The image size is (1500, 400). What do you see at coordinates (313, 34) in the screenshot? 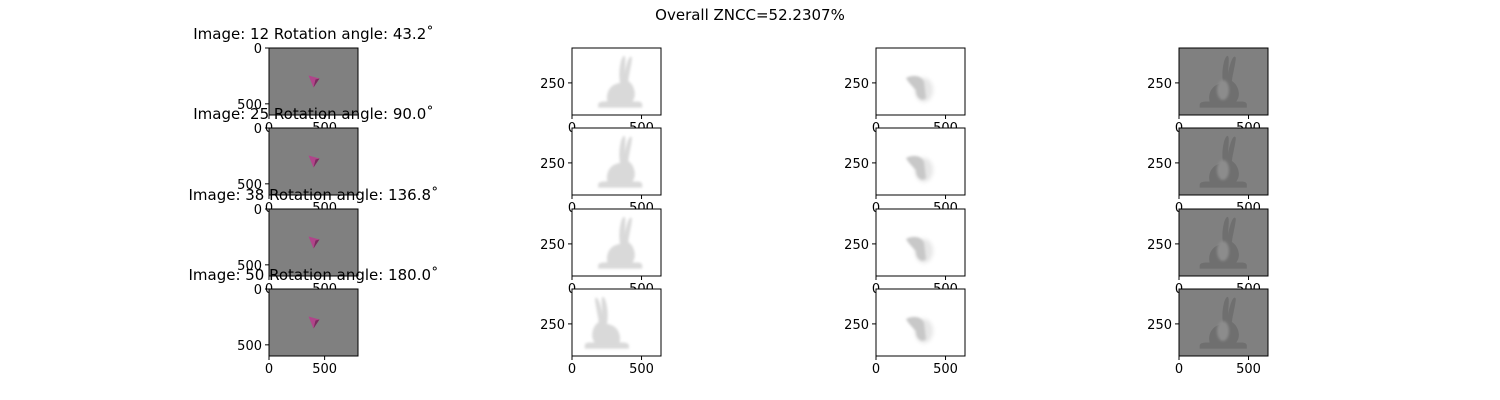
I see `row-title: Image: 12 Rotation angle: 43.2˚` at bounding box center [313, 34].